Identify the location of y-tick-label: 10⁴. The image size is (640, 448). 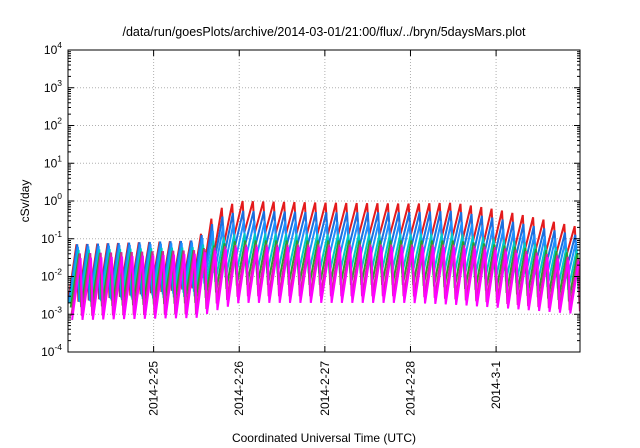
(53, 48).